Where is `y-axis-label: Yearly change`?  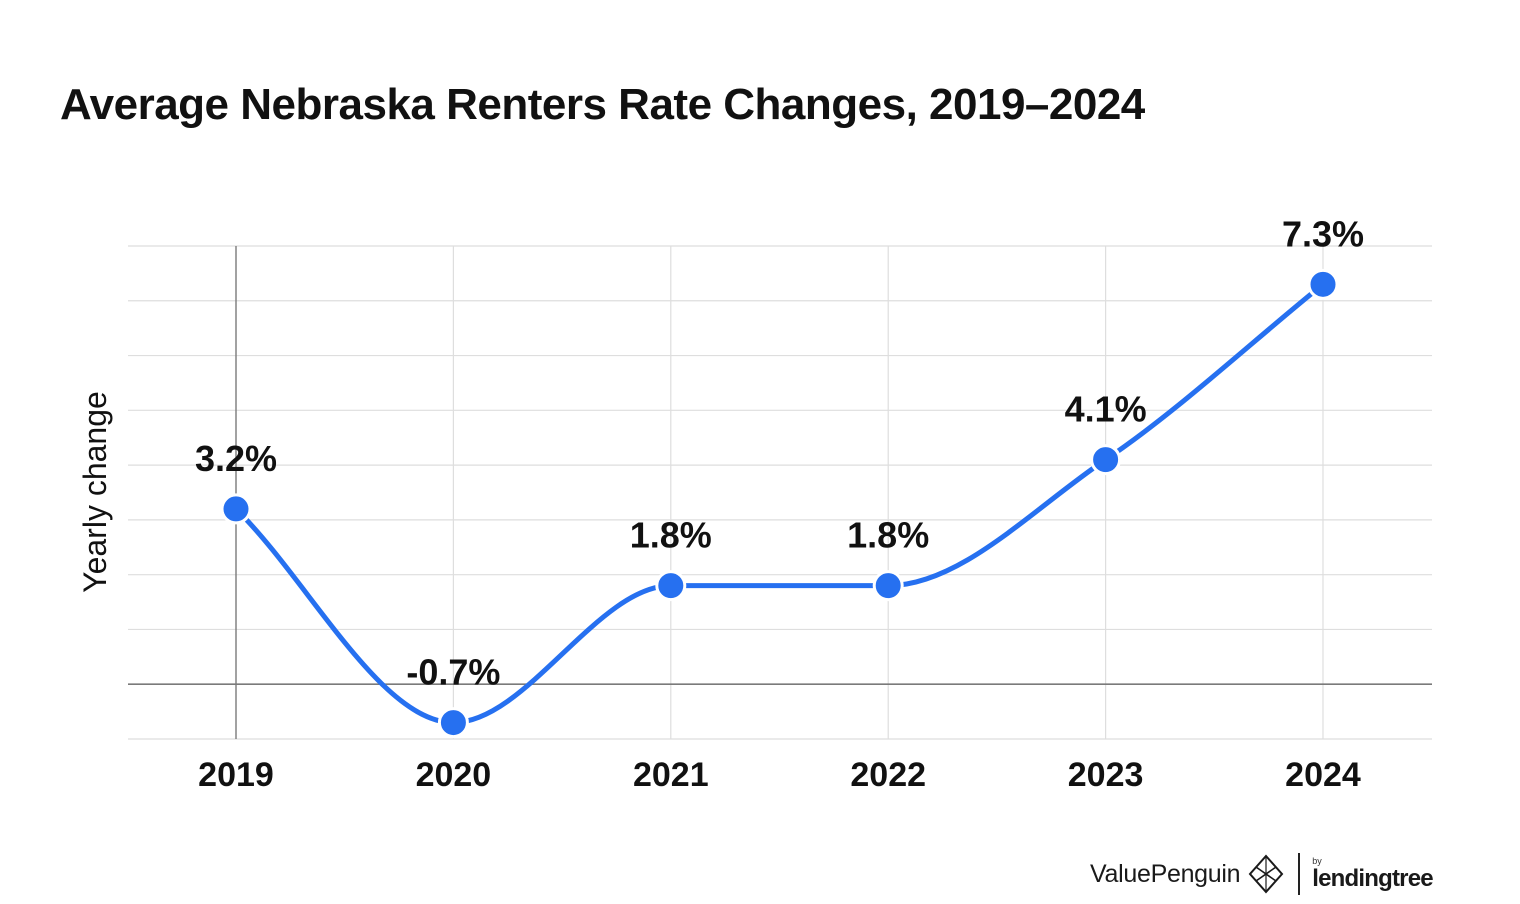 y-axis-label: Yearly change is located at coordinates (95, 492).